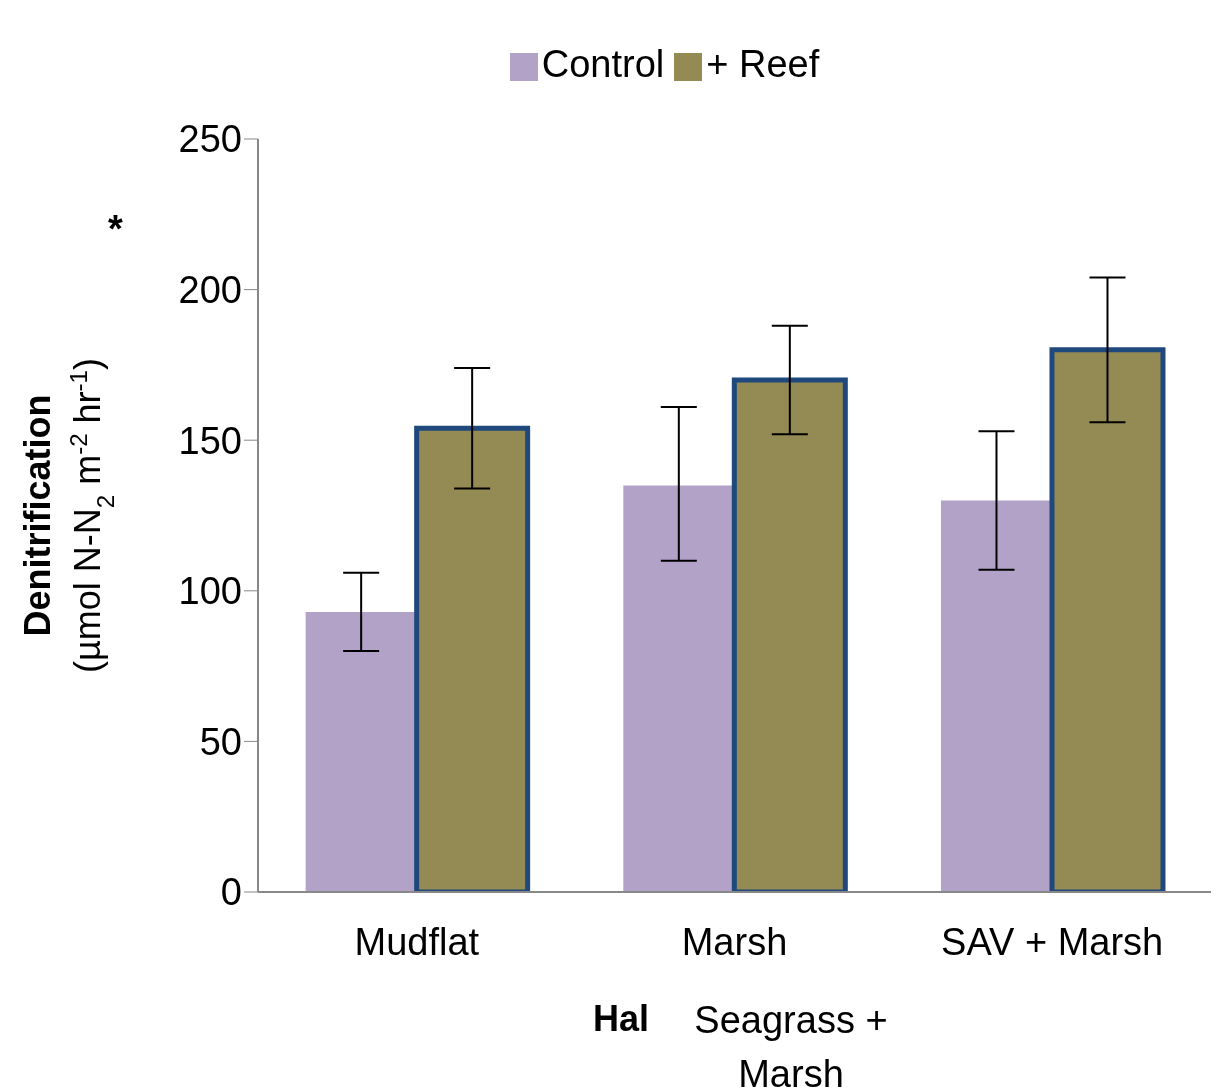  What do you see at coordinates (621, 1019) in the screenshot?
I see `x-axis-title: Hal` at bounding box center [621, 1019].